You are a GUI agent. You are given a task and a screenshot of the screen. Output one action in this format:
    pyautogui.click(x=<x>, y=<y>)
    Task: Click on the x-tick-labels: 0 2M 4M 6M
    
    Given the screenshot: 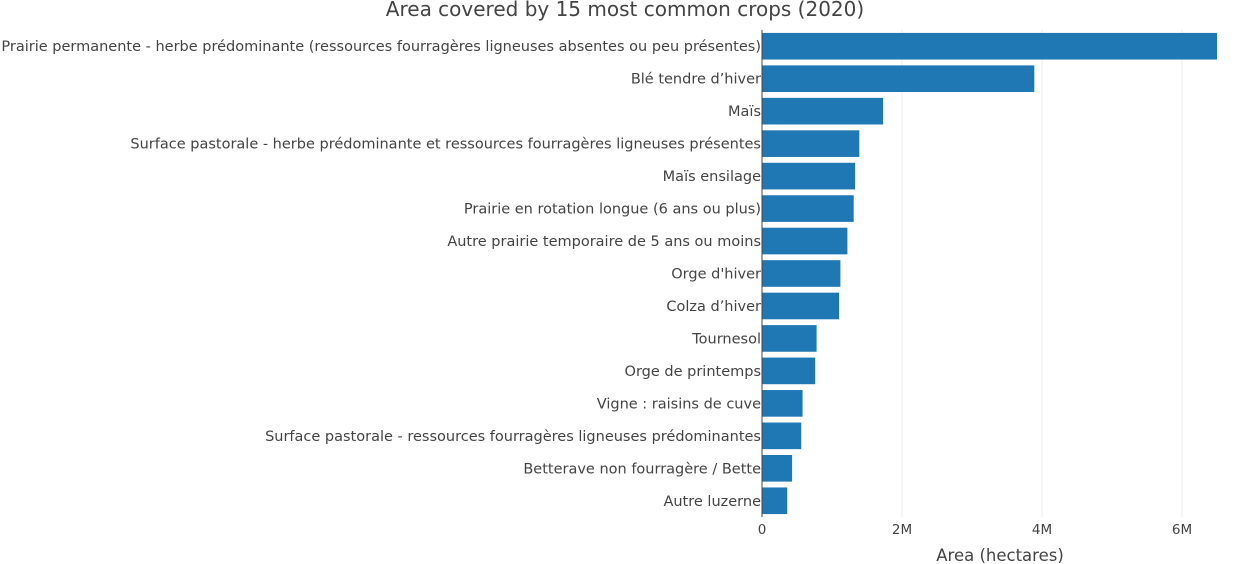 What is the action you would take?
    pyautogui.click(x=975, y=530)
    